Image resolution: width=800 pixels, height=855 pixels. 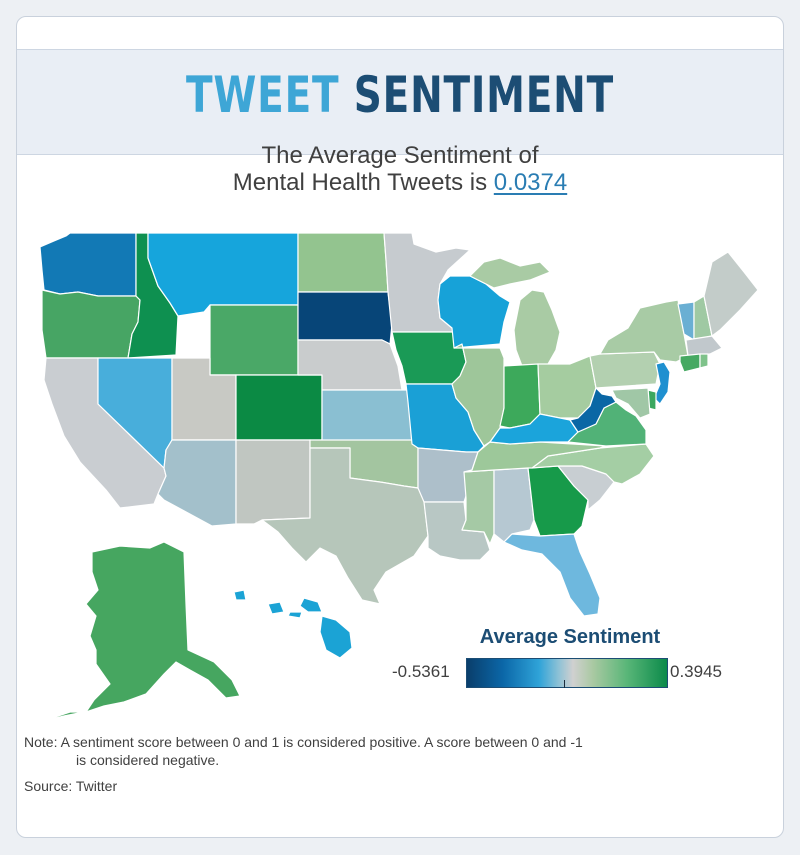 What do you see at coordinates (311, 605) in the screenshot?
I see `state-hawaii-maui` at bounding box center [311, 605].